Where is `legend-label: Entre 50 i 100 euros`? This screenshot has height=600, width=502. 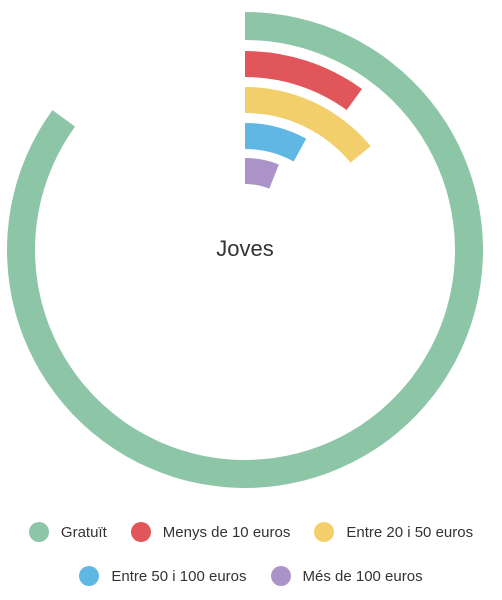 legend-label: Entre 50 i 100 euros is located at coordinates (179, 576).